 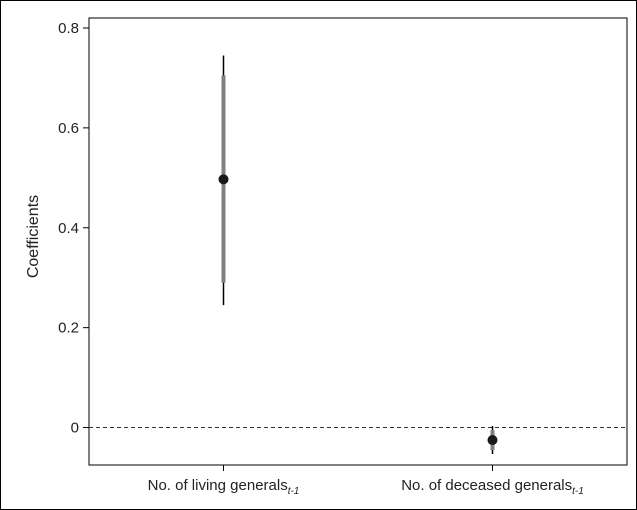 I want to click on y-tick-label: 0, so click(x=75, y=428).